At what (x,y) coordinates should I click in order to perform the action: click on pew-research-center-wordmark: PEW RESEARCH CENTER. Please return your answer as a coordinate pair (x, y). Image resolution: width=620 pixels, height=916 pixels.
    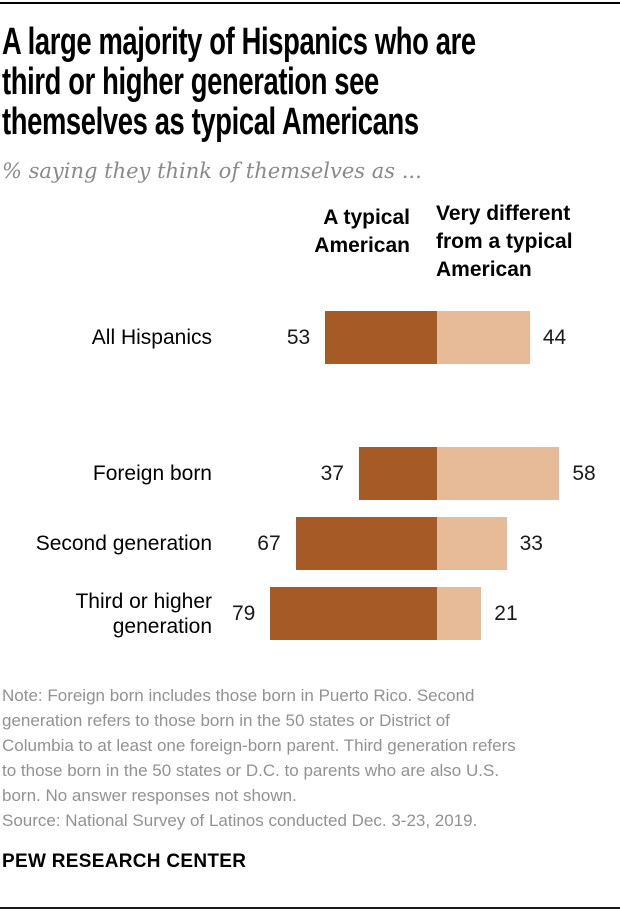
    Looking at the image, I should click on (124, 861).